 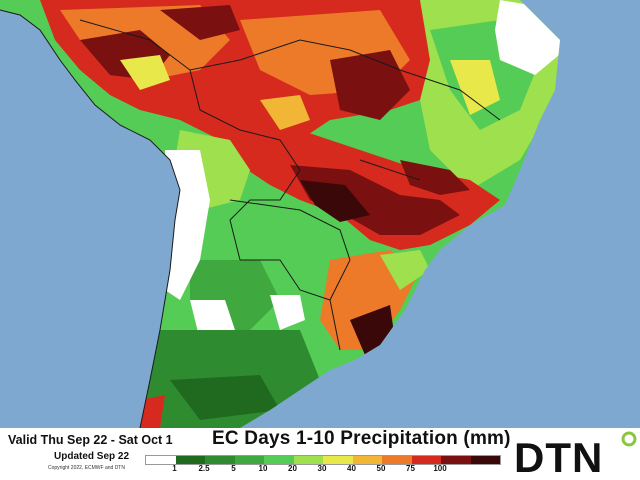 I want to click on precip-legend-colorbar, so click(x=323, y=460).